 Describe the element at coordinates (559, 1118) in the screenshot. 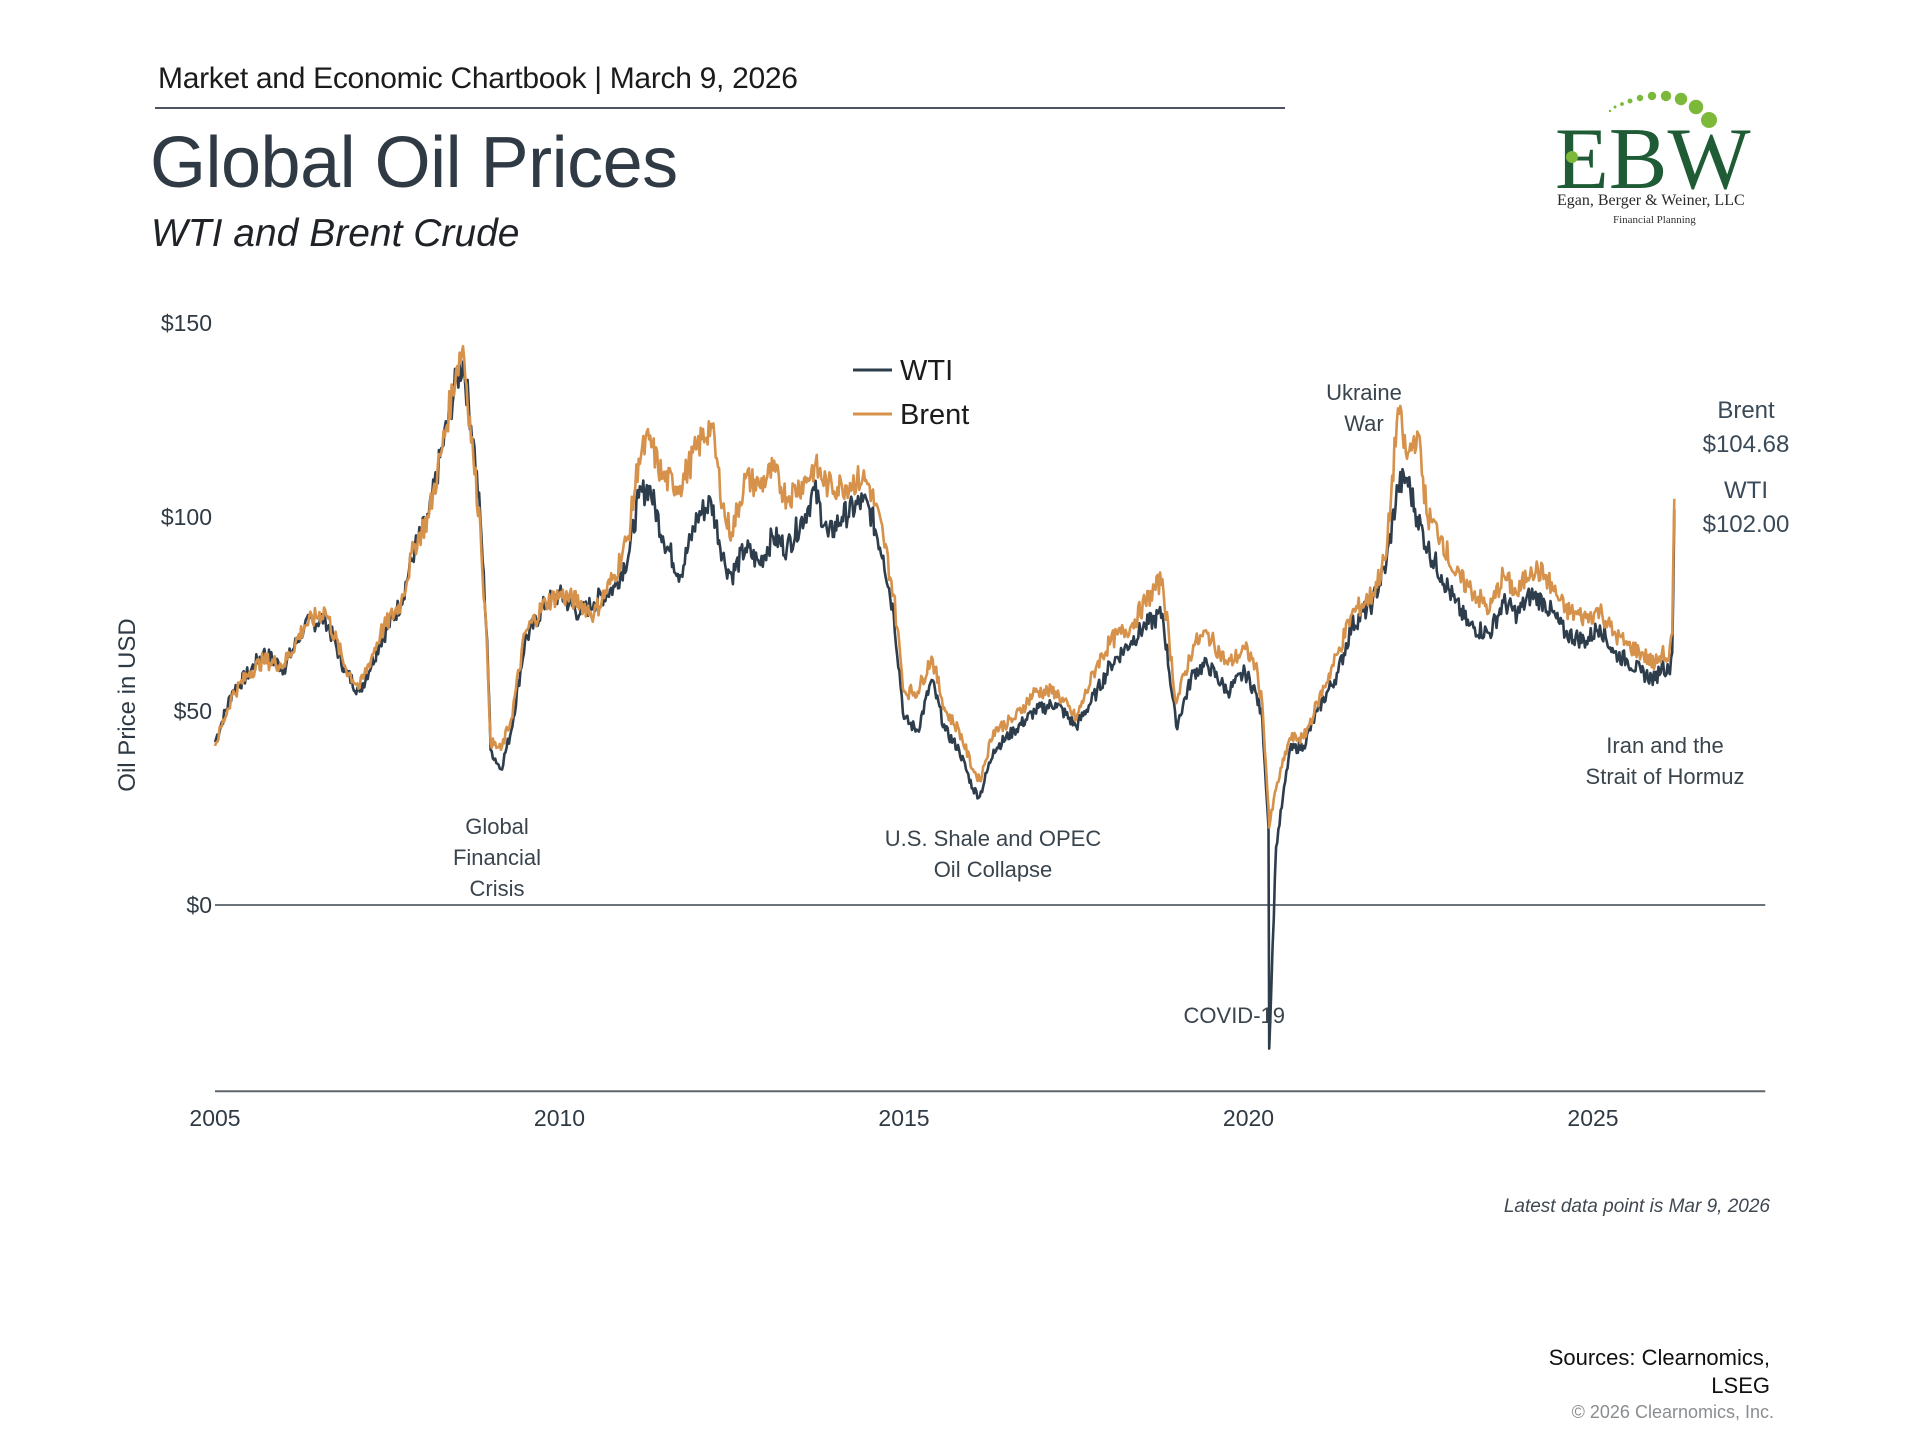

I see `x-tick-label: 2010` at that location.